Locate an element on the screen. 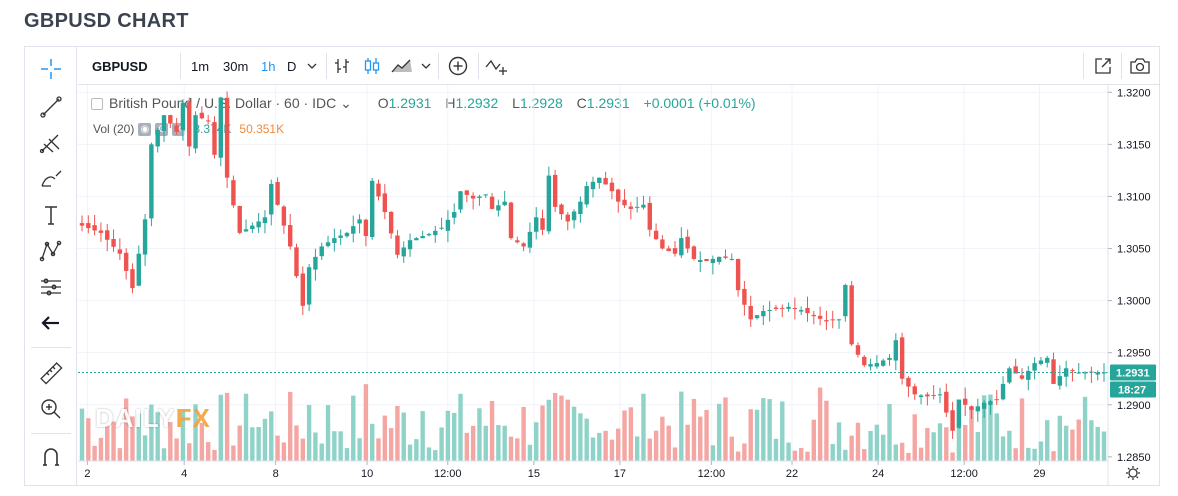  x-tick-label: 8 is located at coordinates (276, 474).